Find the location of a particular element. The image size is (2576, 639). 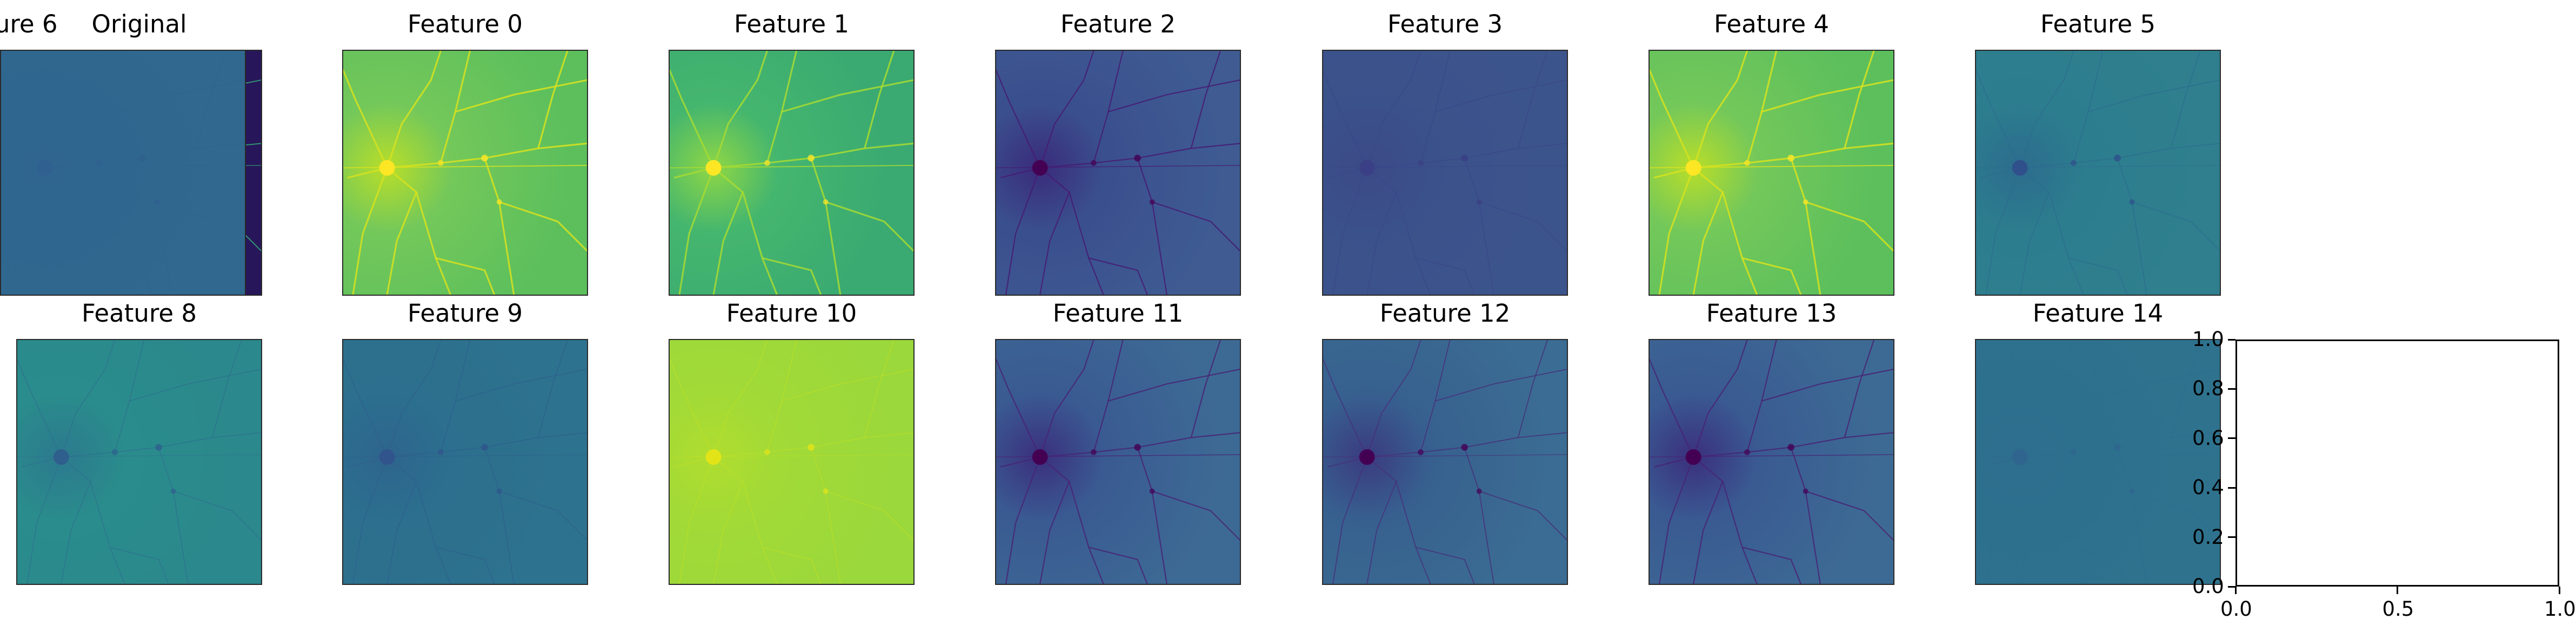

y-tick-label: 0.0 is located at coordinates (2208, 587).